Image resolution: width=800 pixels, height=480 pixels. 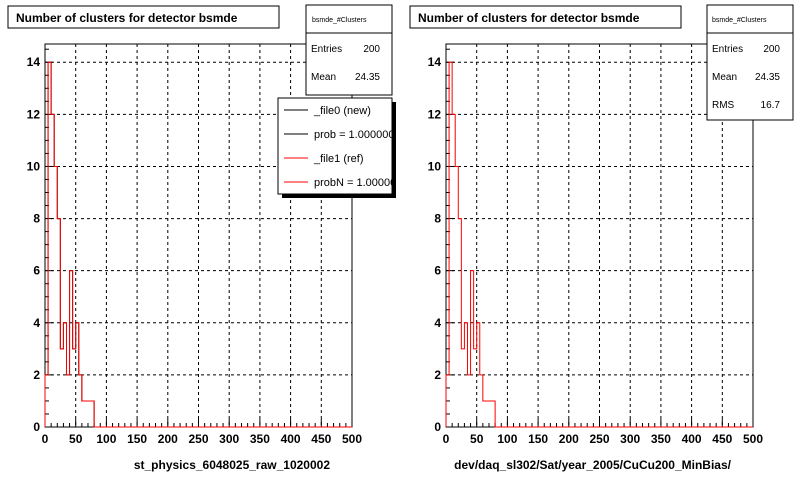 What do you see at coordinates (692, 439) in the screenshot?
I see `right-x-tick-label: 400` at bounding box center [692, 439].